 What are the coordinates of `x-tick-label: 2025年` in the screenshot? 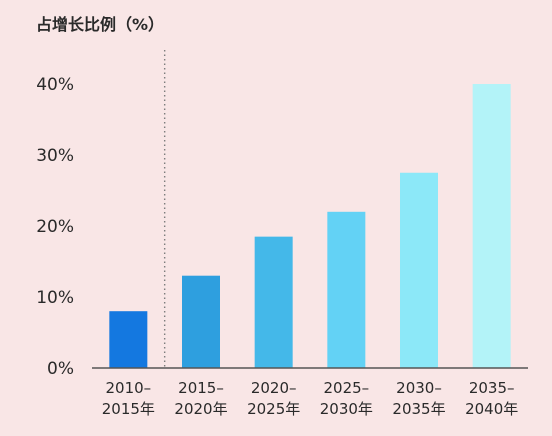 It's located at (273, 409).